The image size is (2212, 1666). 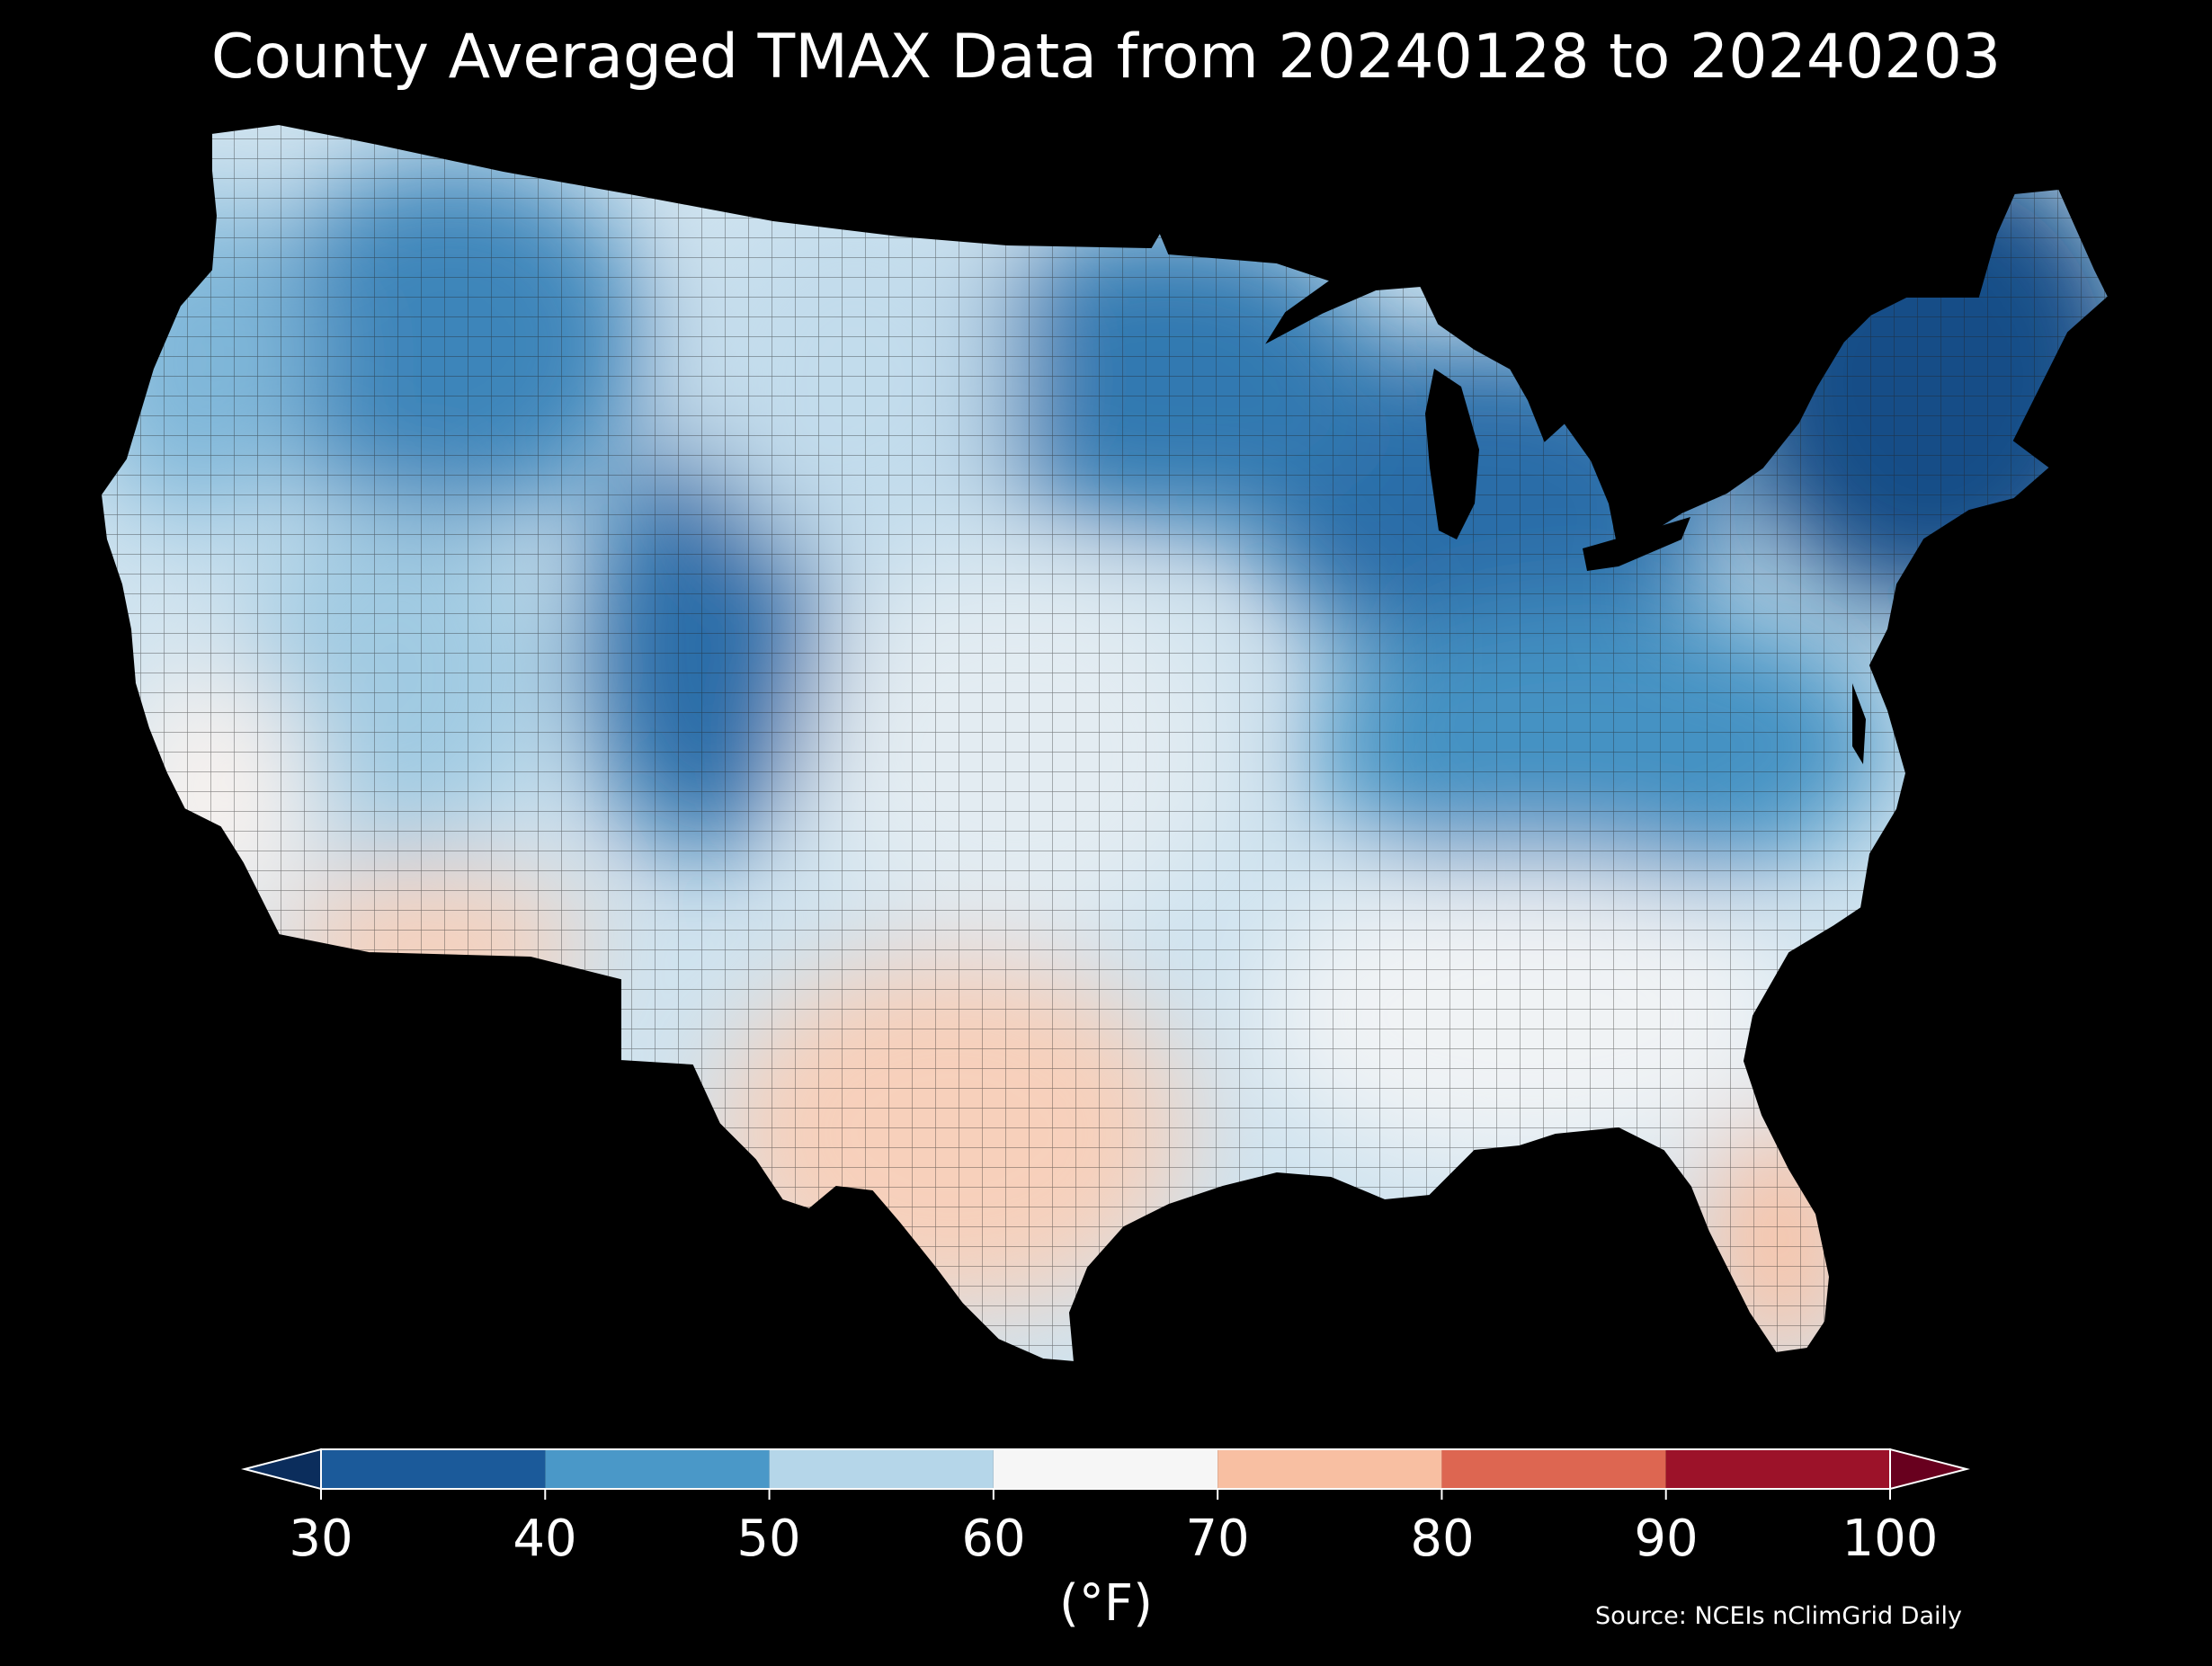 I want to click on colorbar-tick-label: 40, so click(x=545, y=1539).